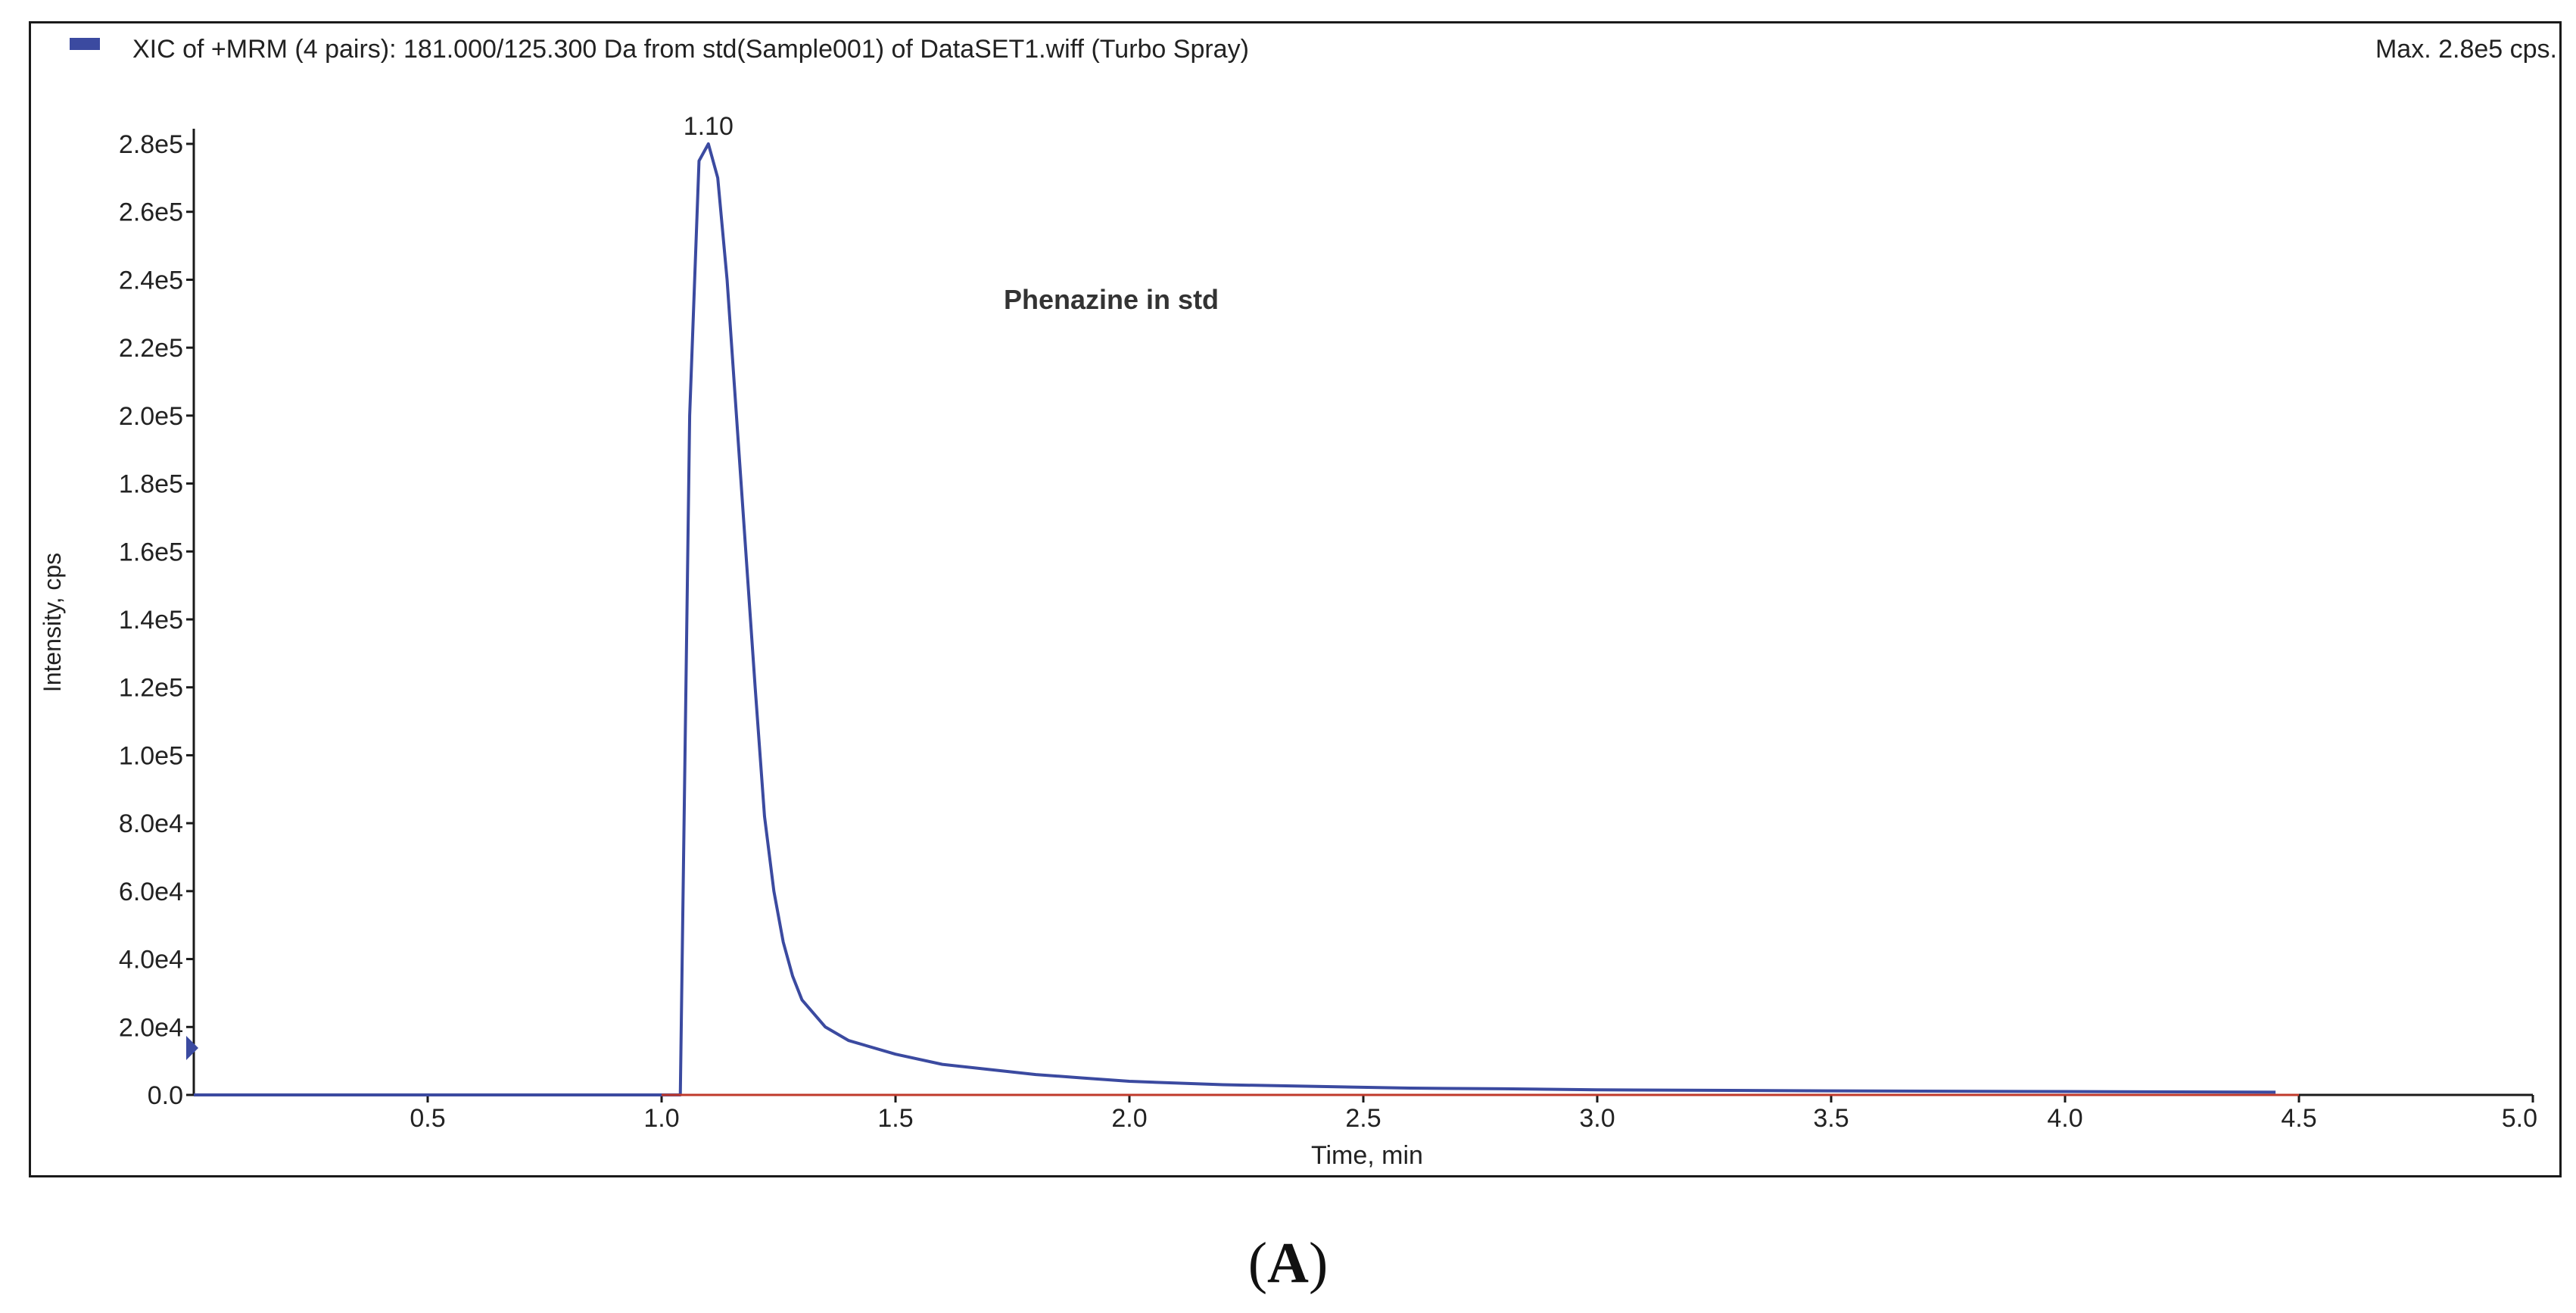  Describe the element at coordinates (151, 823) in the screenshot. I see `y-tick-label: 8.0e4` at that location.